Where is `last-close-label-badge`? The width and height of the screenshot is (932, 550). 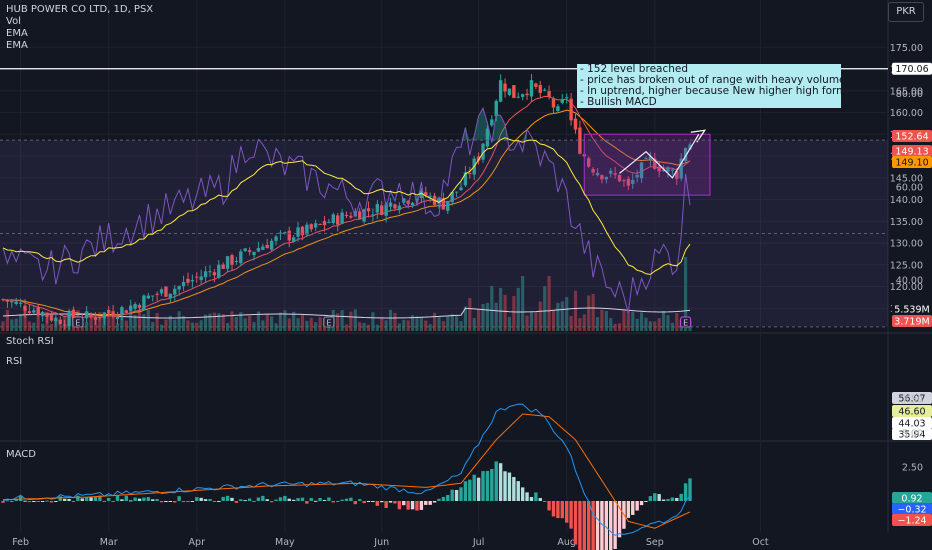
last-close-label-badge is located at coordinates (912, 136).